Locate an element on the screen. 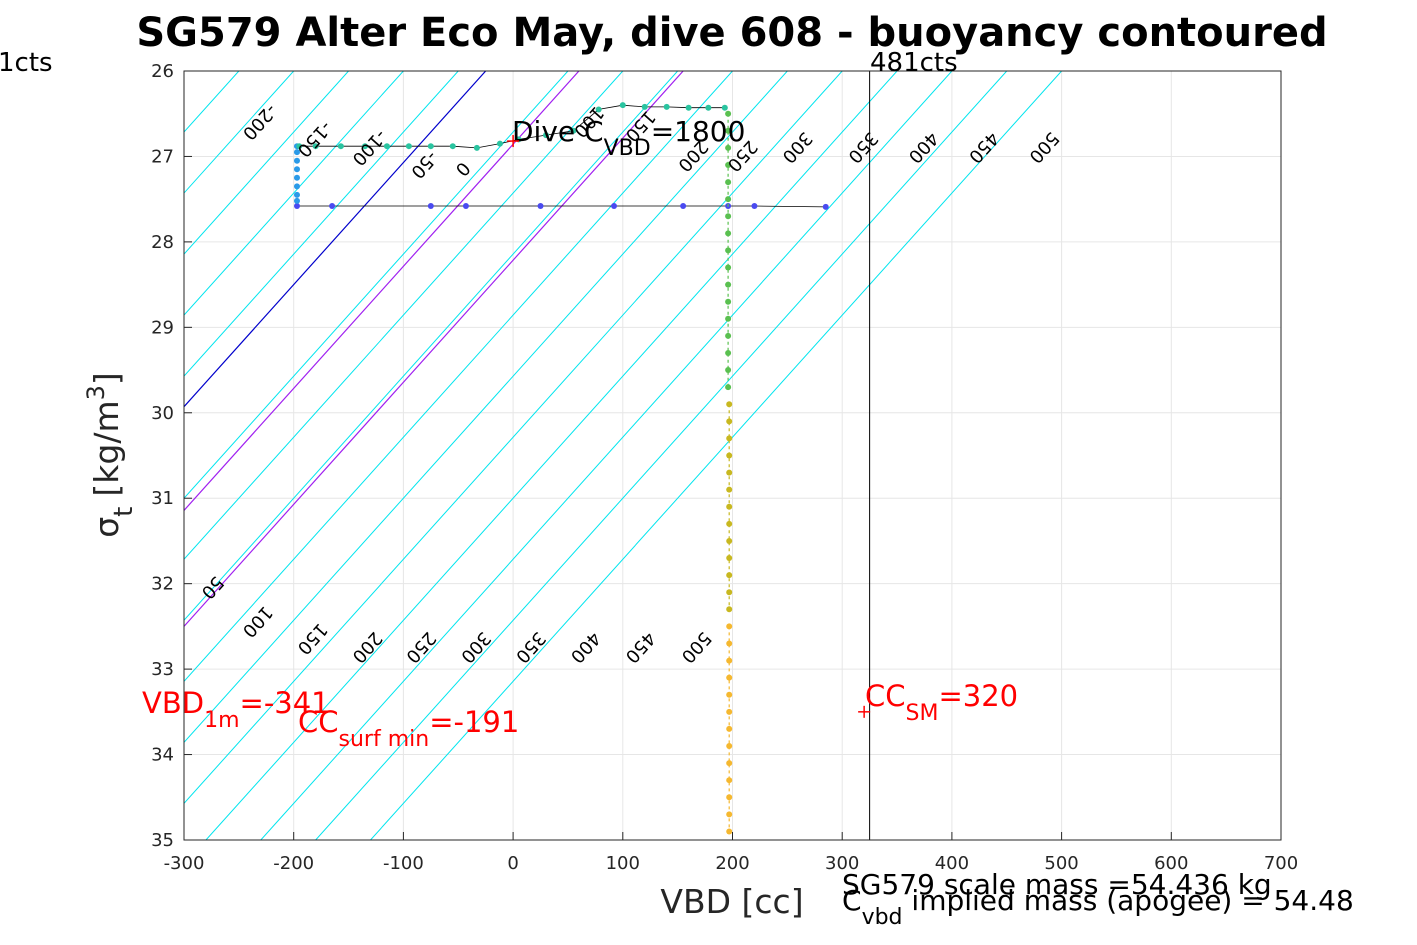 Image resolution: width=1417 pixels, height=945 pixels. dive-c-sub: VBD is located at coordinates (627, 148).